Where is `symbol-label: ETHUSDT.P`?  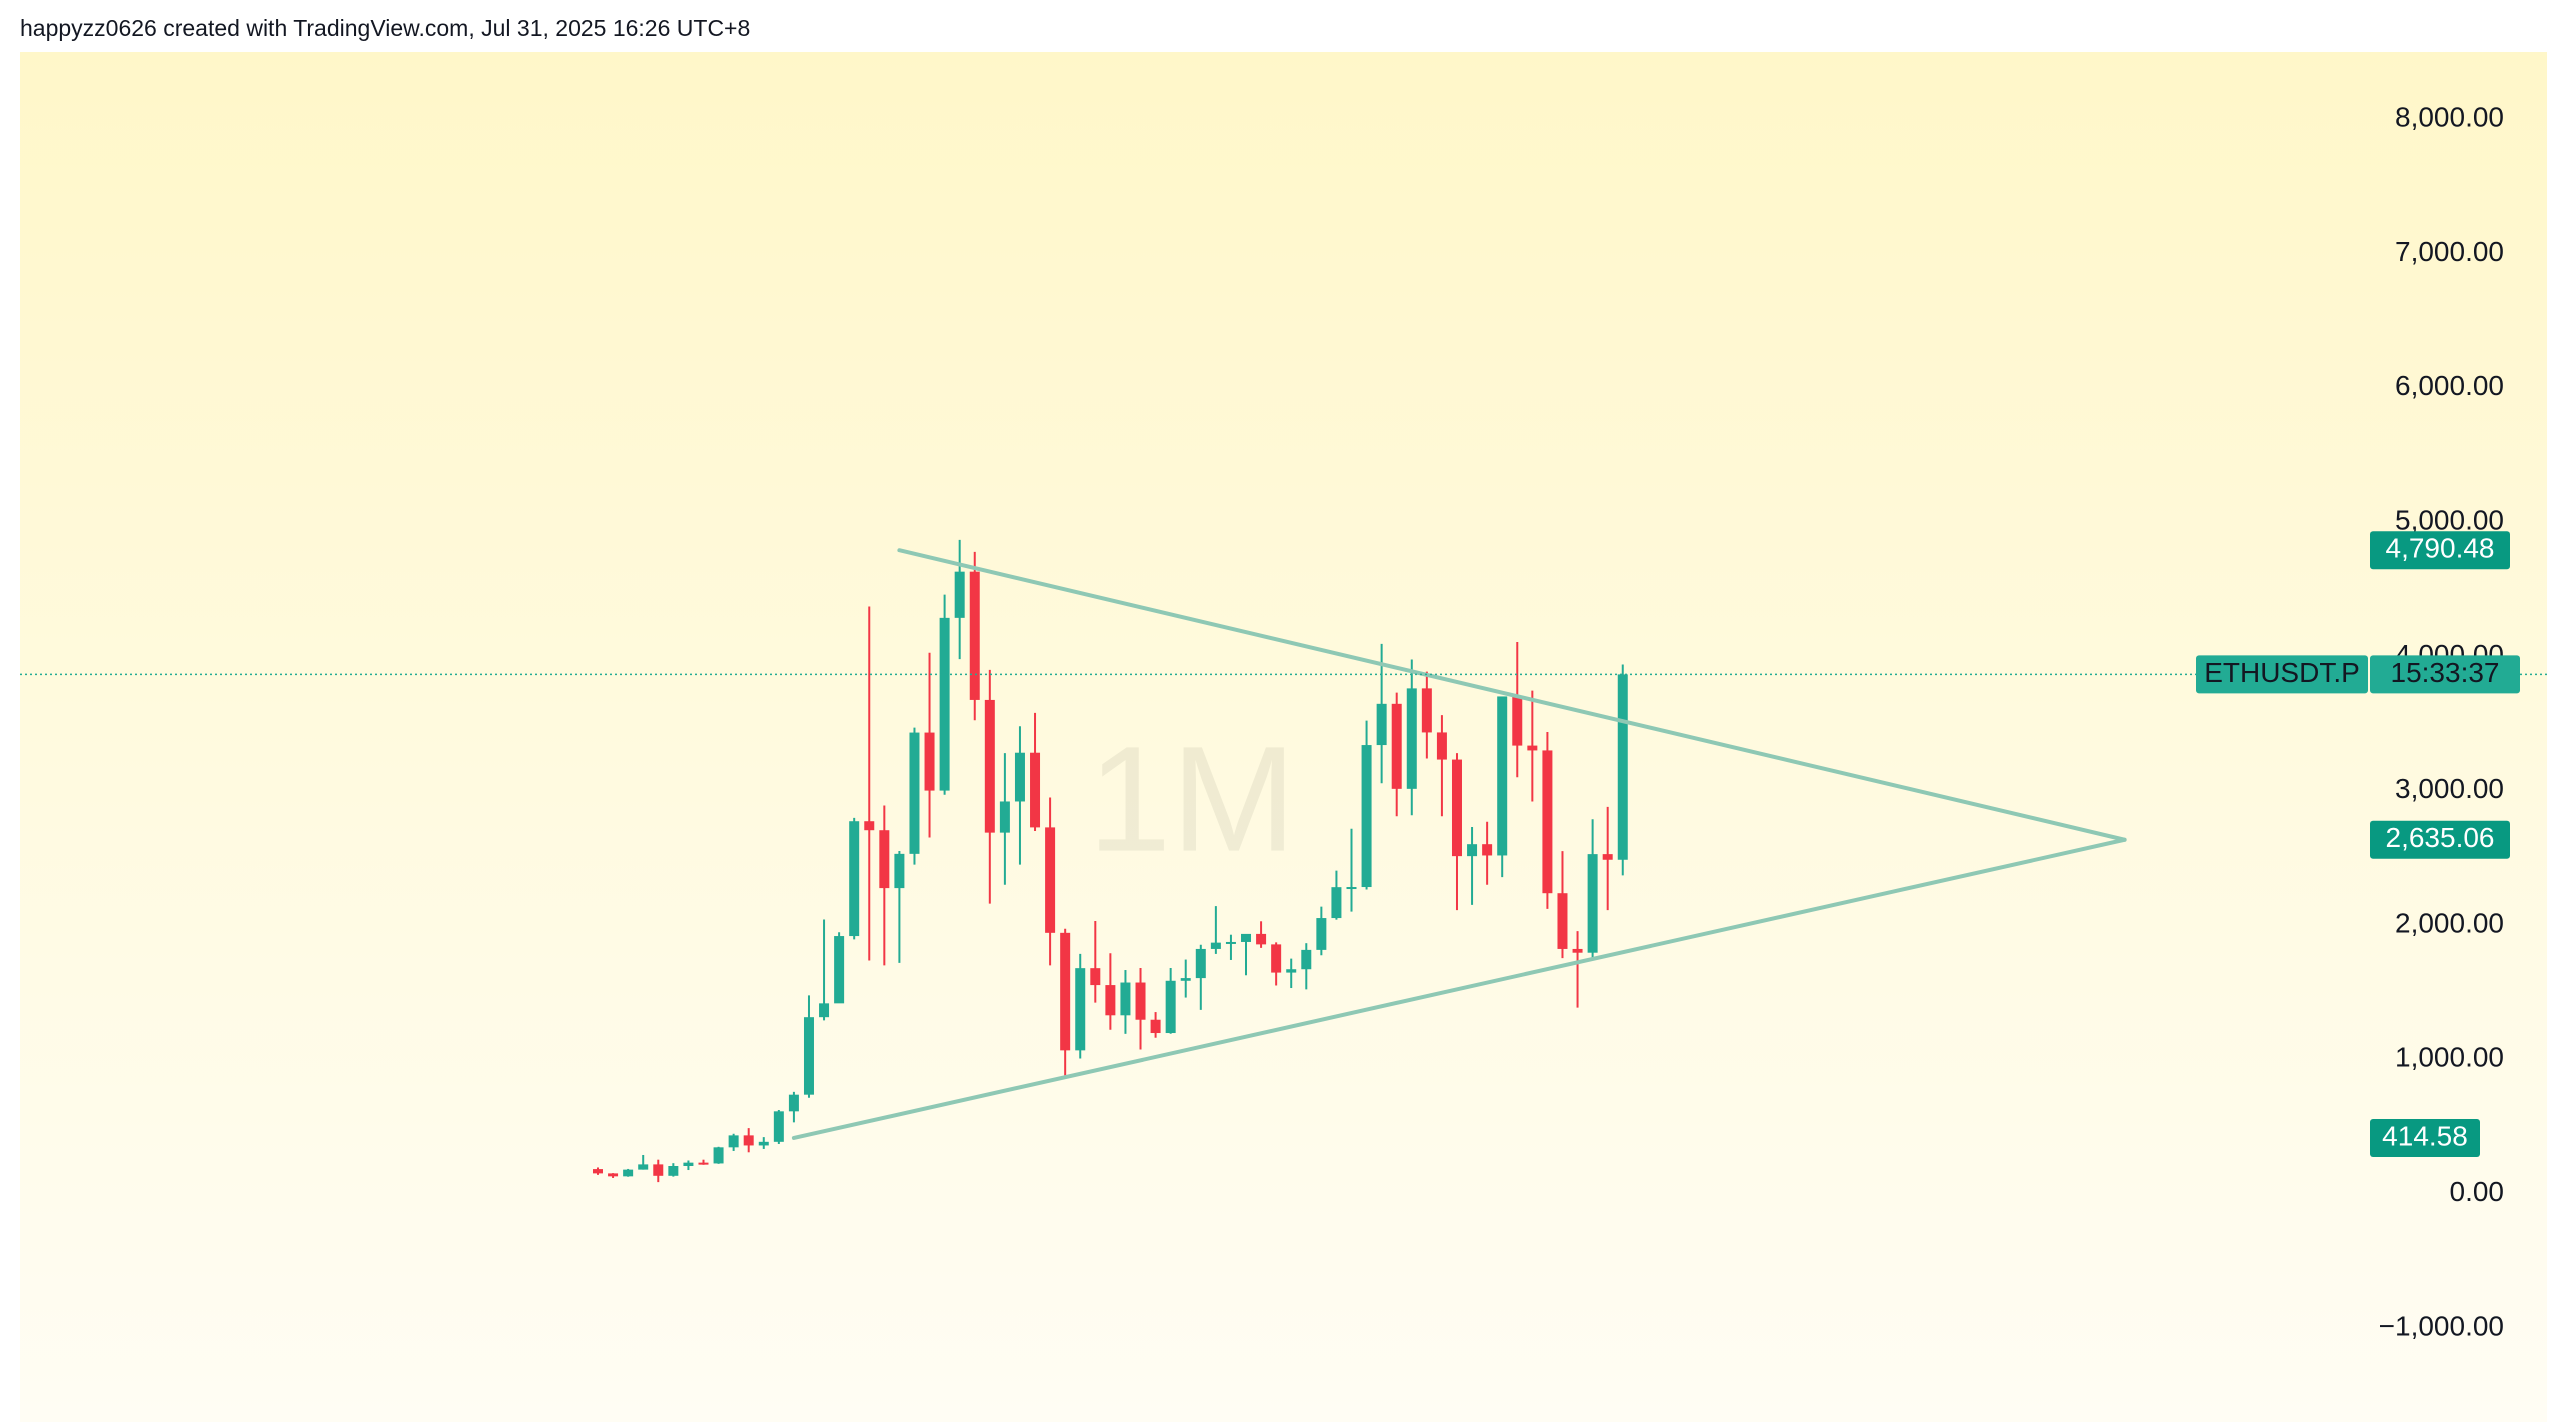
symbol-label: ETHUSDT.P is located at coordinates (2282, 672).